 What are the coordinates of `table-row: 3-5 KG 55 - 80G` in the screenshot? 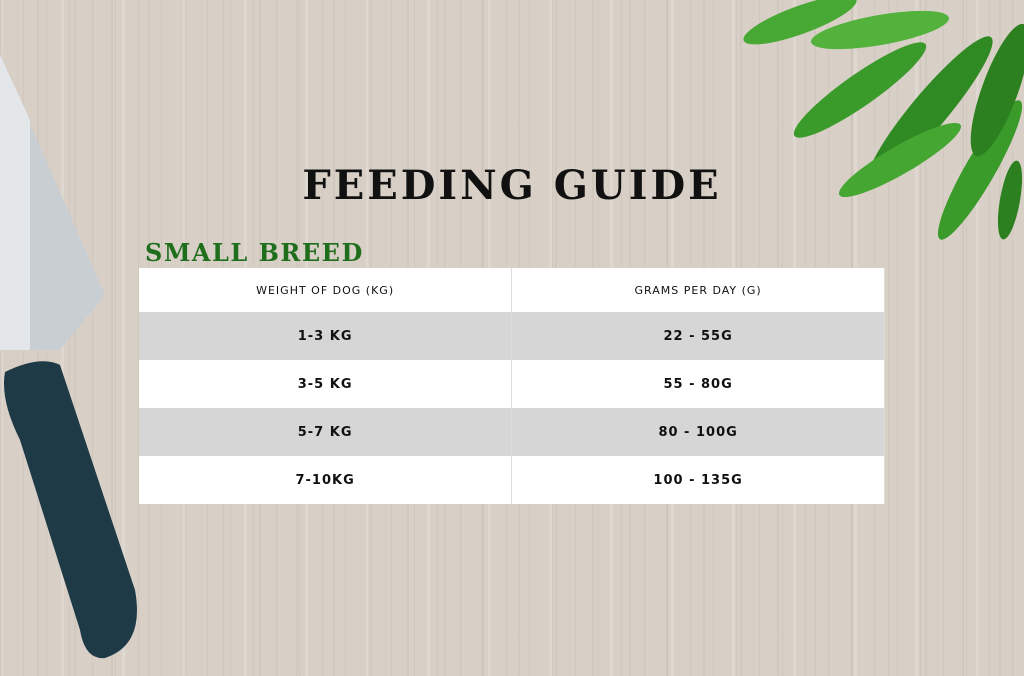 It's located at (512, 384).